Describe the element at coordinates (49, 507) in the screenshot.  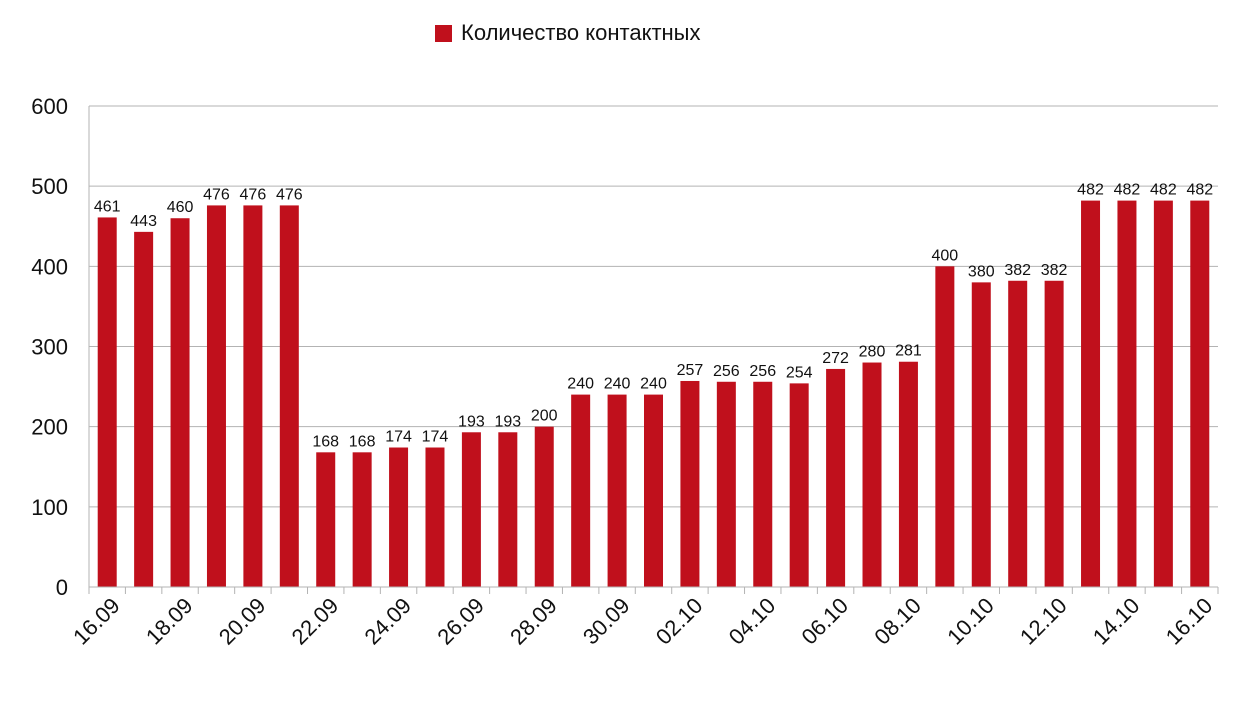
I see `y-tick-label: 100` at that location.